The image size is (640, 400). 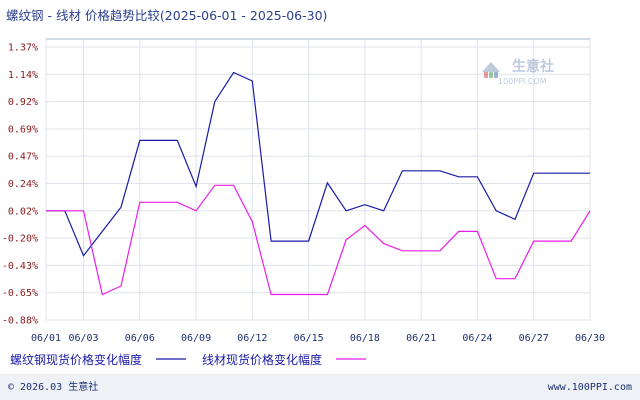 What do you see at coordinates (83, 338) in the screenshot?
I see `x-tick-label: 06/03` at bounding box center [83, 338].